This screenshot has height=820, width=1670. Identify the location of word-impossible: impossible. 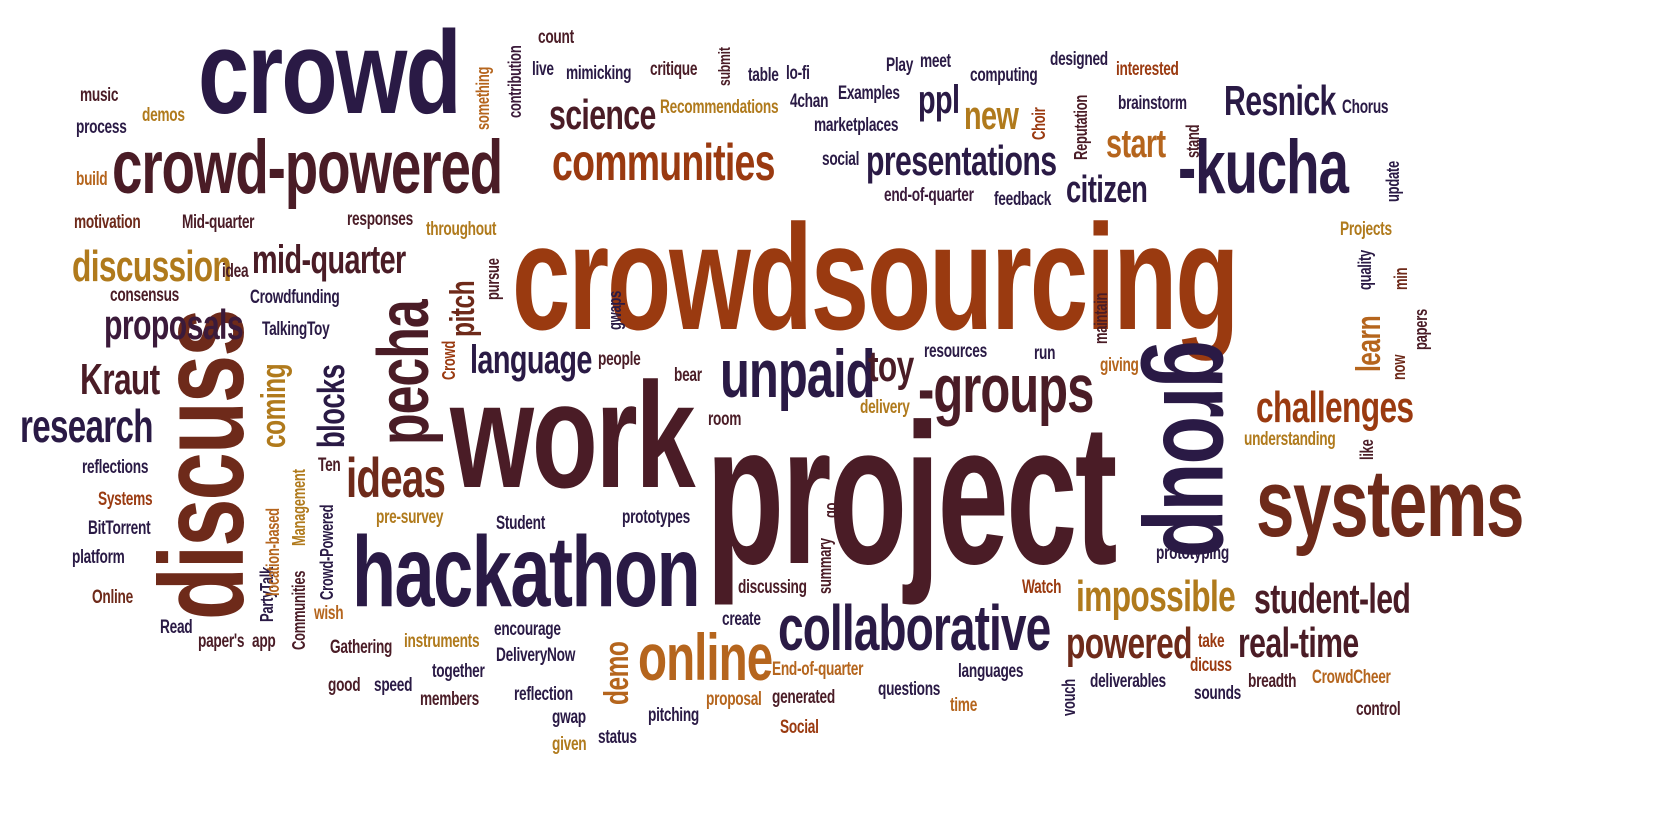
(1156, 596).